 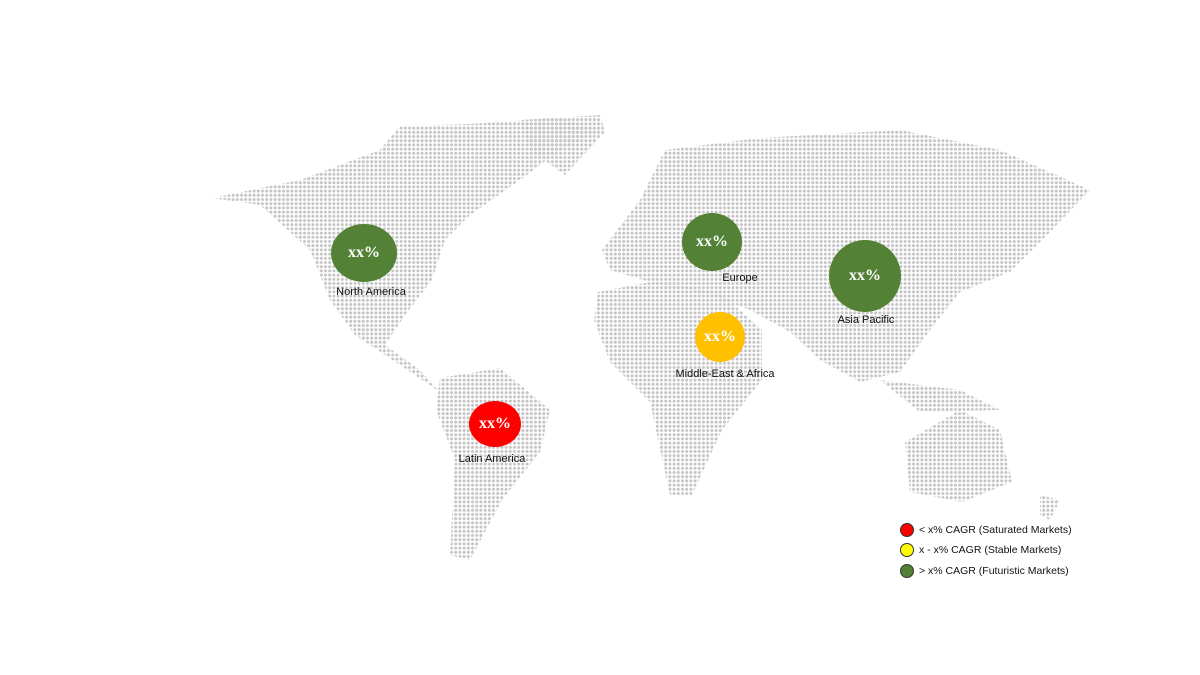 I want to click on south-america-landmass, so click(x=493, y=464).